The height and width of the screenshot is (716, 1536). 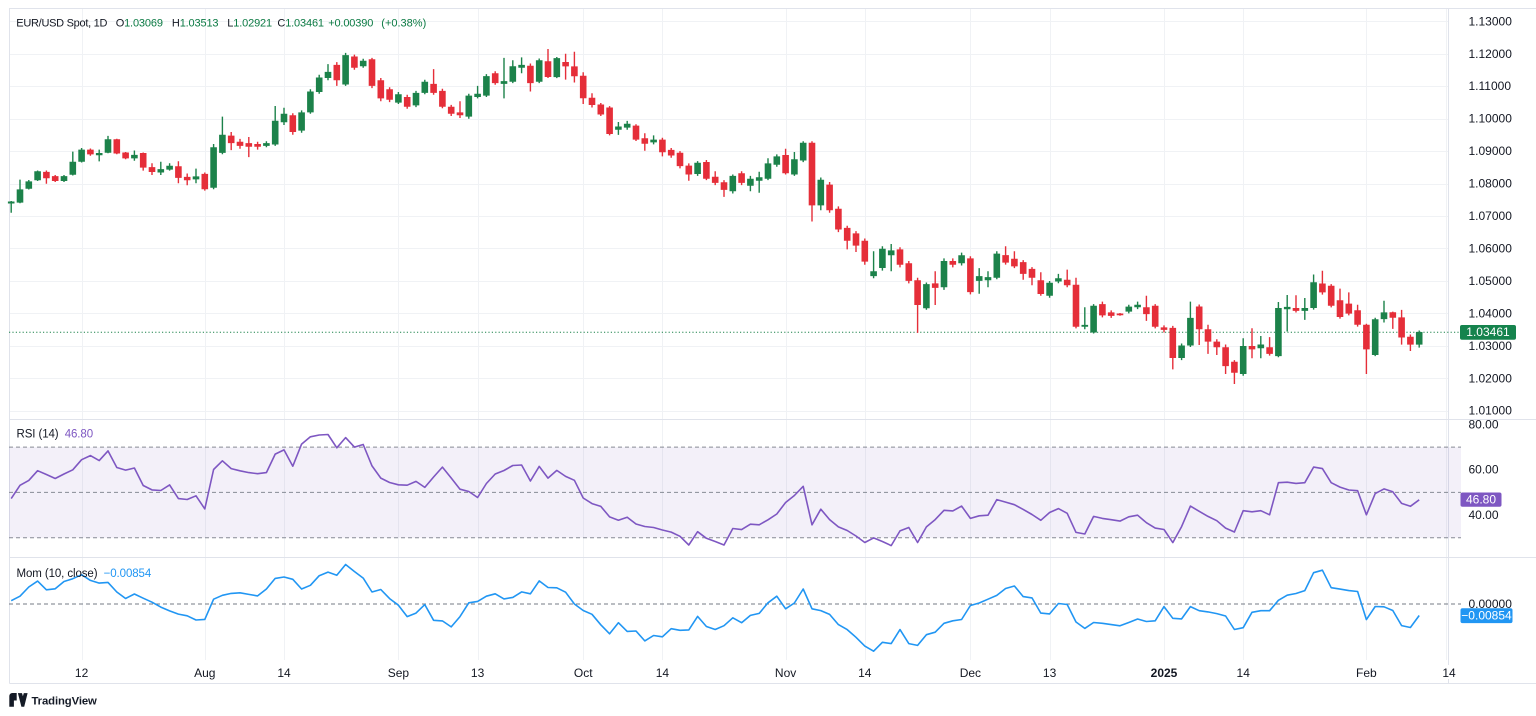 What do you see at coordinates (1491, 151) in the screenshot?
I see `svg-text: 1.09000` at bounding box center [1491, 151].